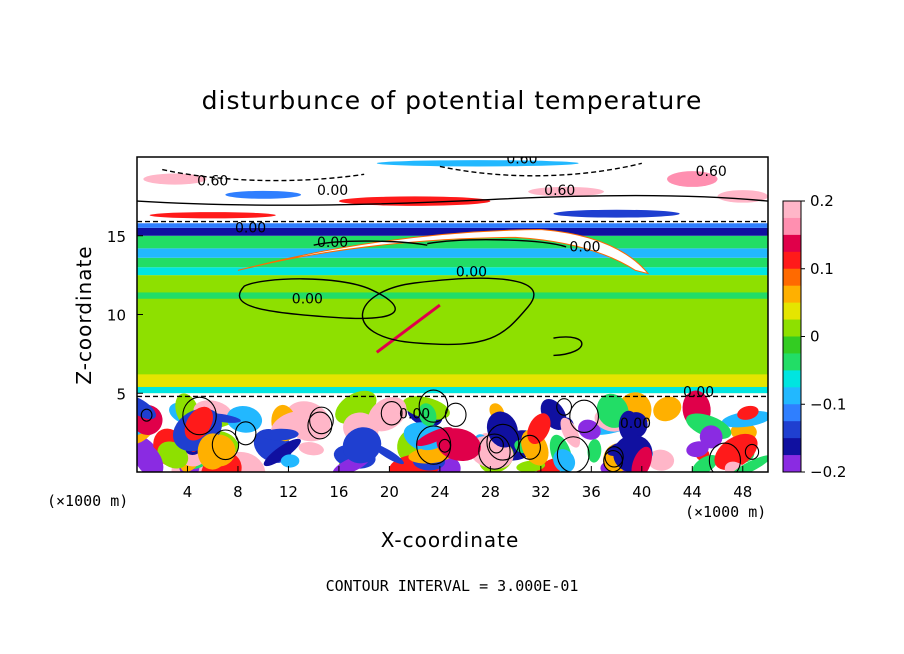 This screenshot has height=654, width=904. What do you see at coordinates (121, 394) in the screenshot?
I see `y-tick-label: 5` at bounding box center [121, 394].